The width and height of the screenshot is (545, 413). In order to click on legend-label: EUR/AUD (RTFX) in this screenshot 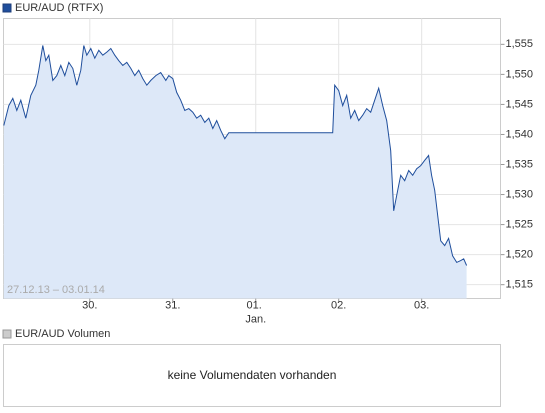, I will do `click(59, 8)`.